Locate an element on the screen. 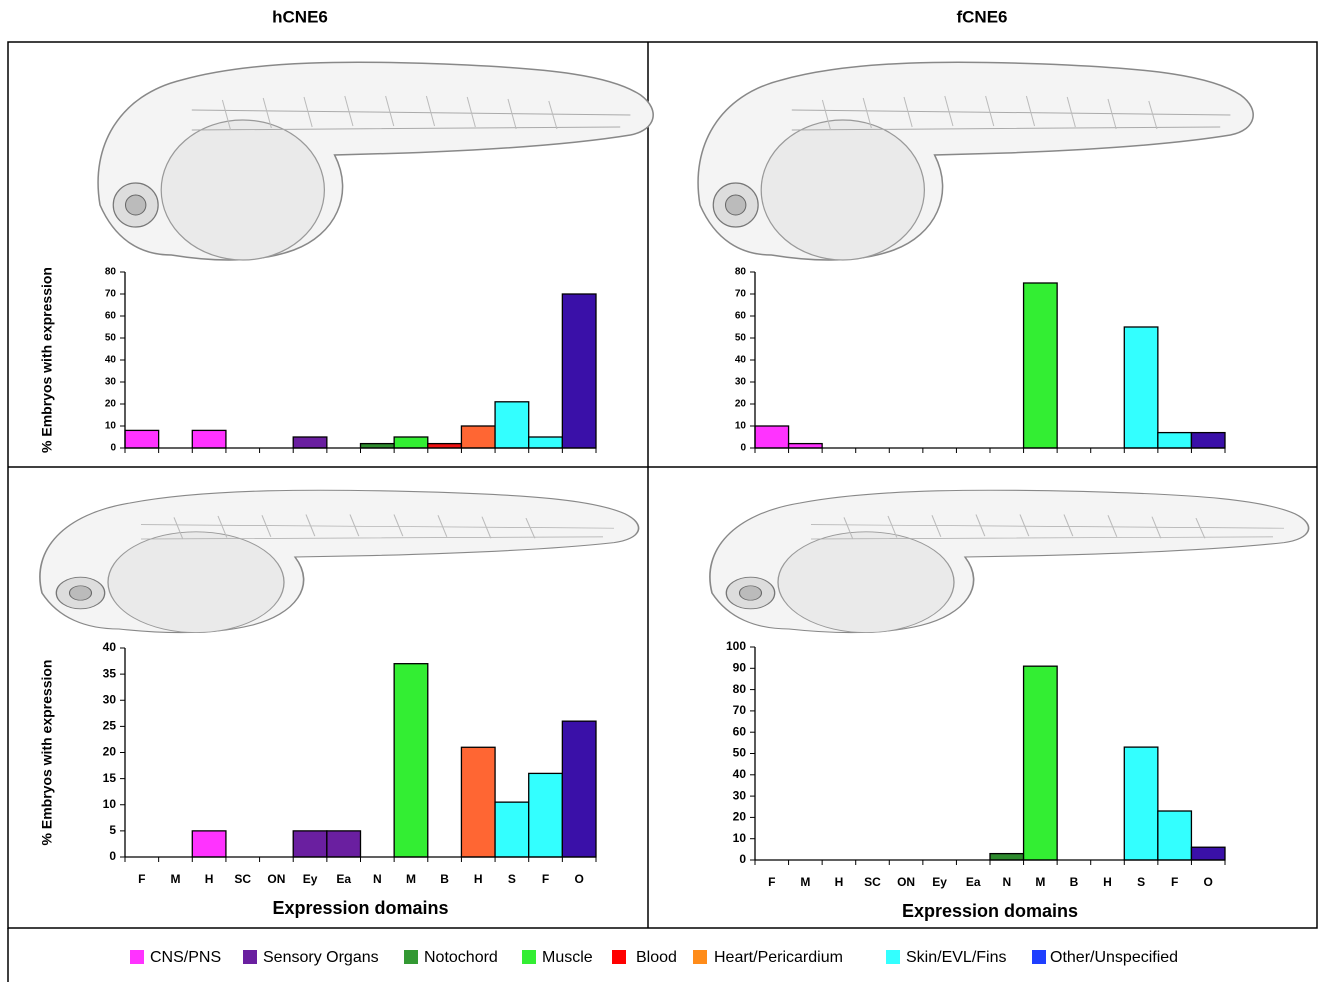 The image size is (1318, 982). y-tick-label: 90 is located at coordinates (740, 667).